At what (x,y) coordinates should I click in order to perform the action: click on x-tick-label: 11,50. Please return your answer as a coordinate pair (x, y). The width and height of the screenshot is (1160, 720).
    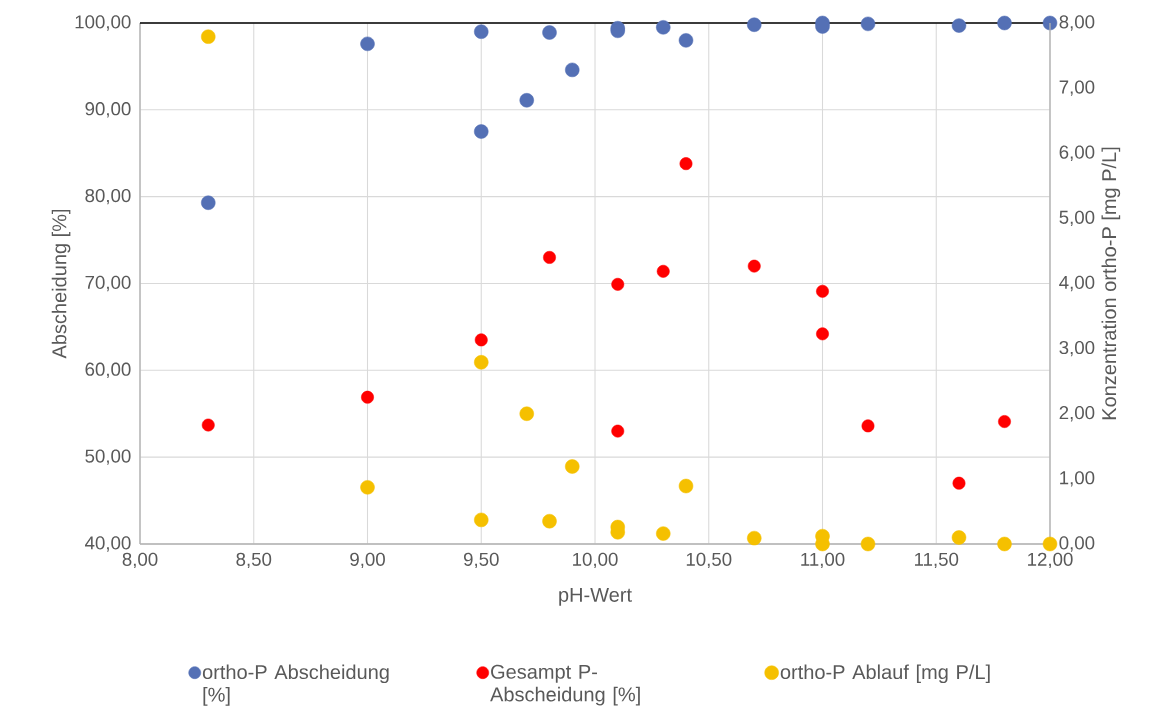
    Looking at the image, I should click on (937, 560).